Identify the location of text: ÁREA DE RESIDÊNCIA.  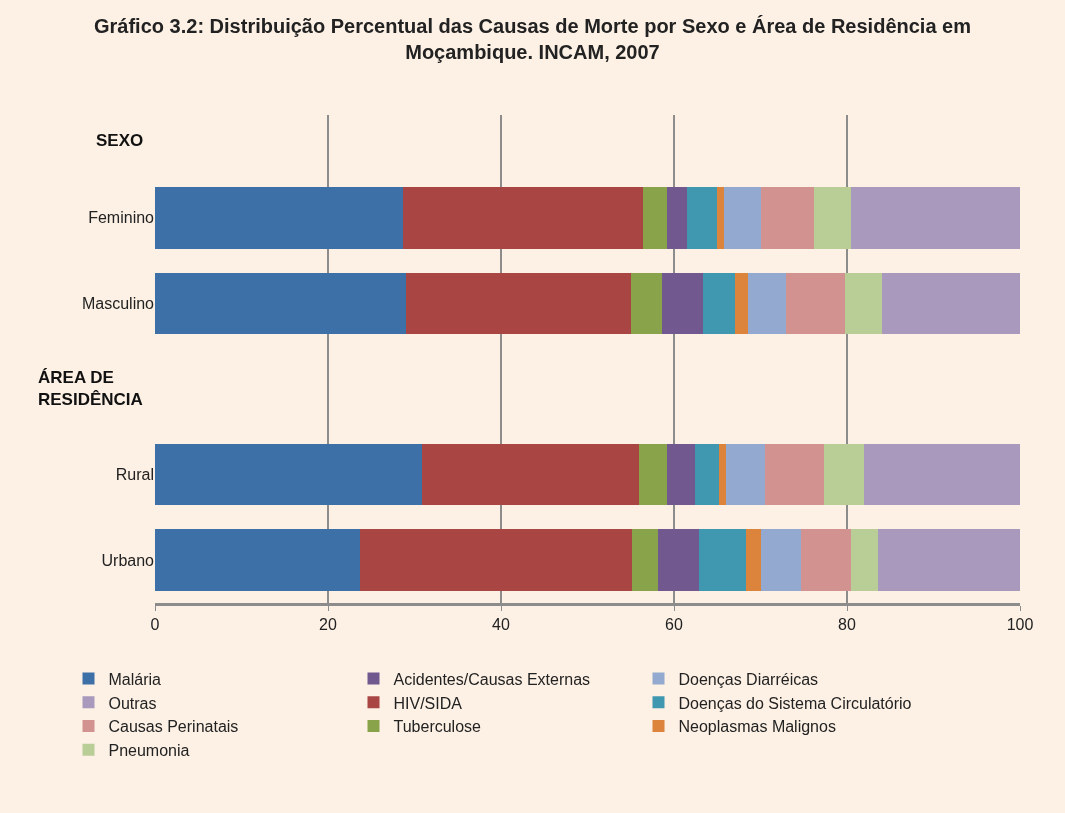
(90, 389).